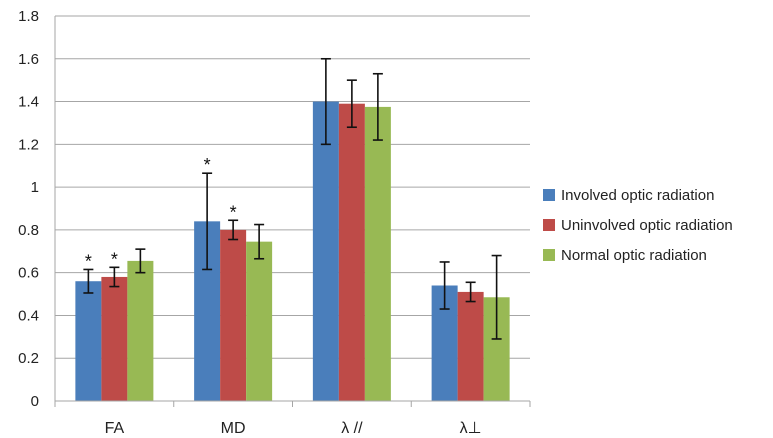  What do you see at coordinates (28, 273) in the screenshot?
I see `y-tick-label: 0.6` at bounding box center [28, 273].